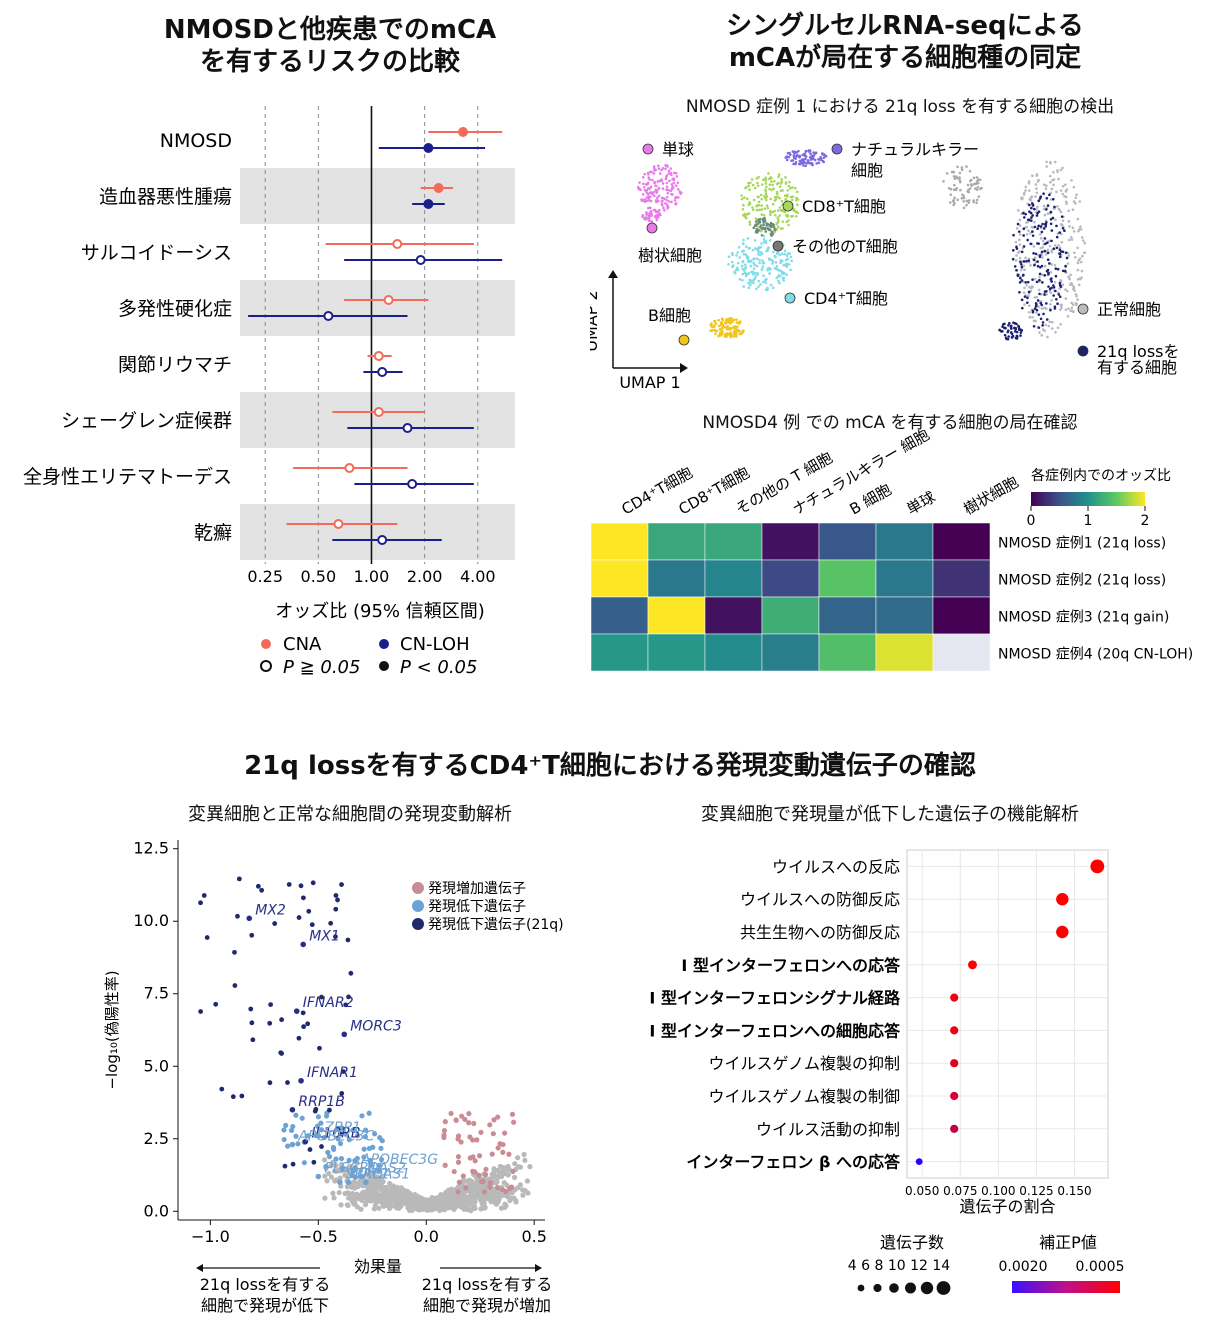  I want to click on umap-legend-dot, so click(1083, 309).